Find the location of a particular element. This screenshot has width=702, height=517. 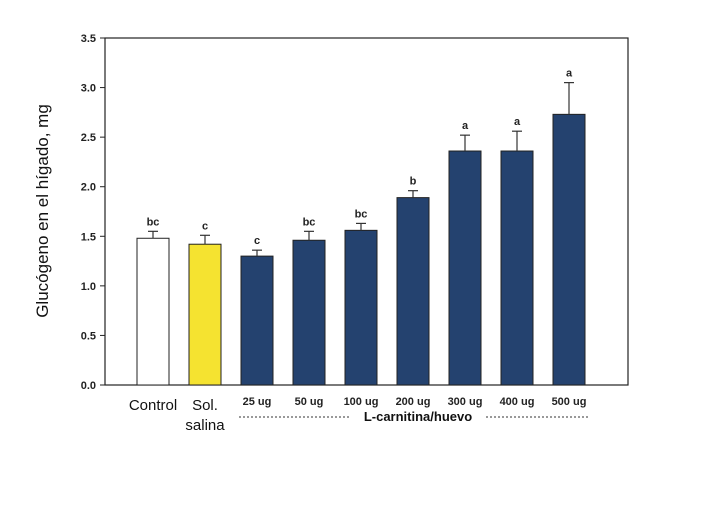

y-tick-label: 0.5 is located at coordinates (88, 336).